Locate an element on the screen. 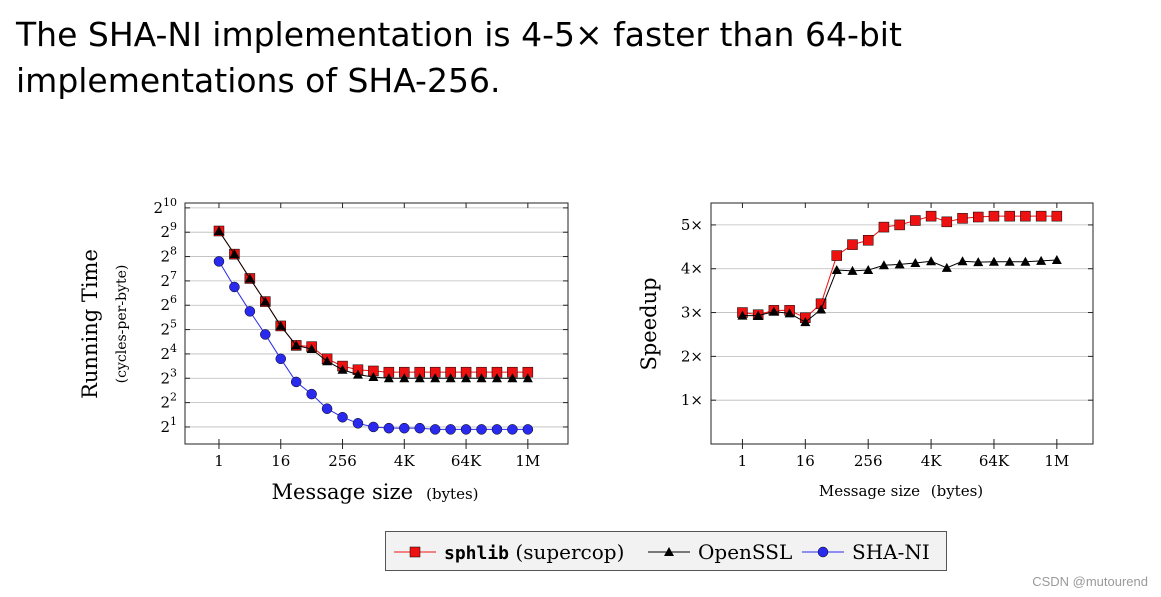 This screenshot has height=597, width=1161. chart1-ylabel-sub: (cycles-per-byte) is located at coordinates (122, 324).